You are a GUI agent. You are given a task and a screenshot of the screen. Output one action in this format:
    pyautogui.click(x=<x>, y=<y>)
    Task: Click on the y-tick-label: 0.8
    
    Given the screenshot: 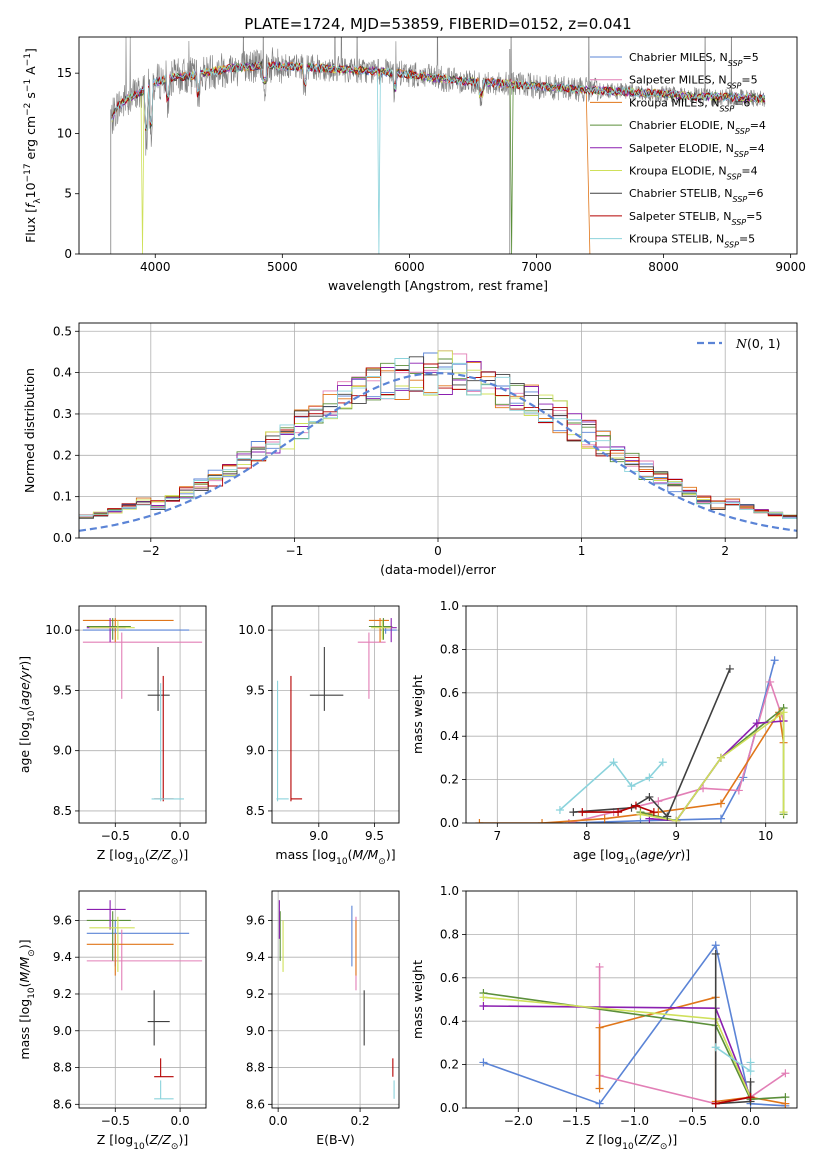 What is the action you would take?
    pyautogui.click(x=449, y=649)
    